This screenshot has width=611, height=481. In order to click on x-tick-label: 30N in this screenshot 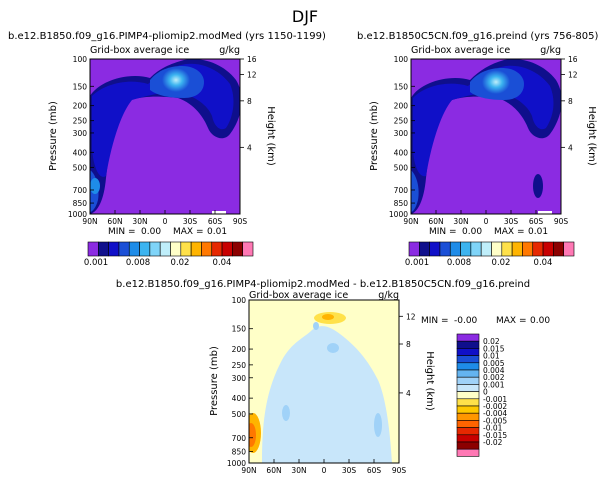, I will do `click(460, 221)`.